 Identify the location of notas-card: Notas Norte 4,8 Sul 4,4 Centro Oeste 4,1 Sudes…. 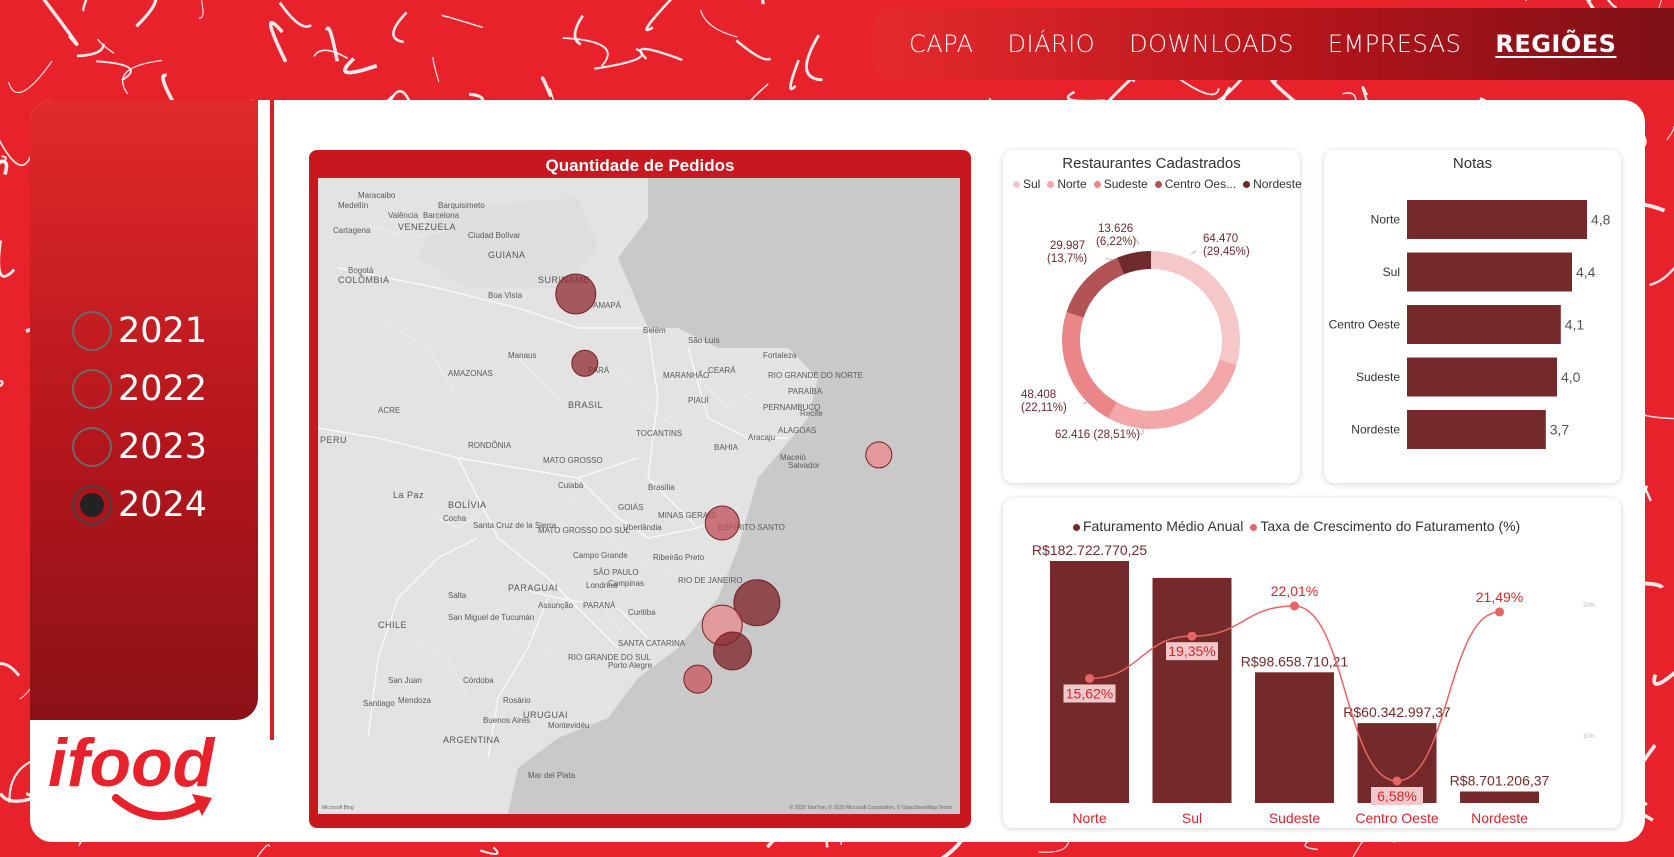
(1472, 316).